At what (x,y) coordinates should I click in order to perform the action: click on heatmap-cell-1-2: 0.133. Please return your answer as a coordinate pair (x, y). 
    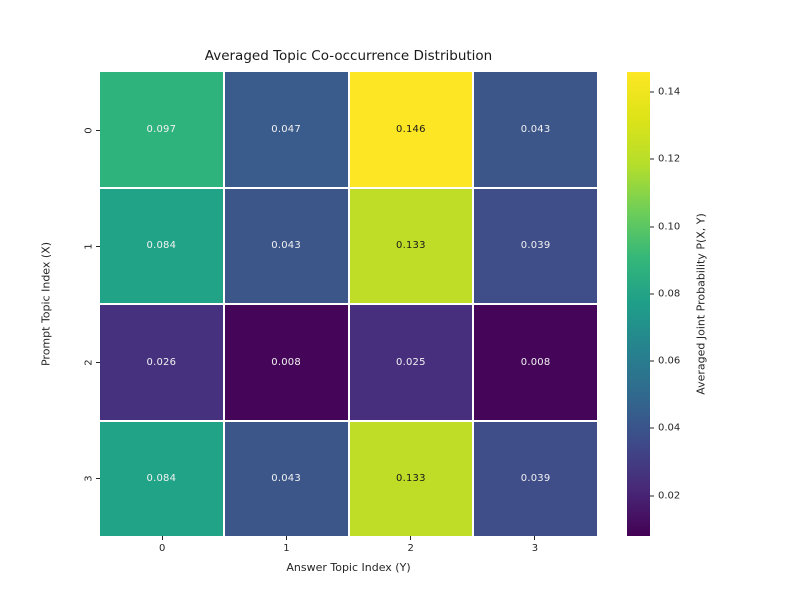
    Looking at the image, I should click on (411, 245).